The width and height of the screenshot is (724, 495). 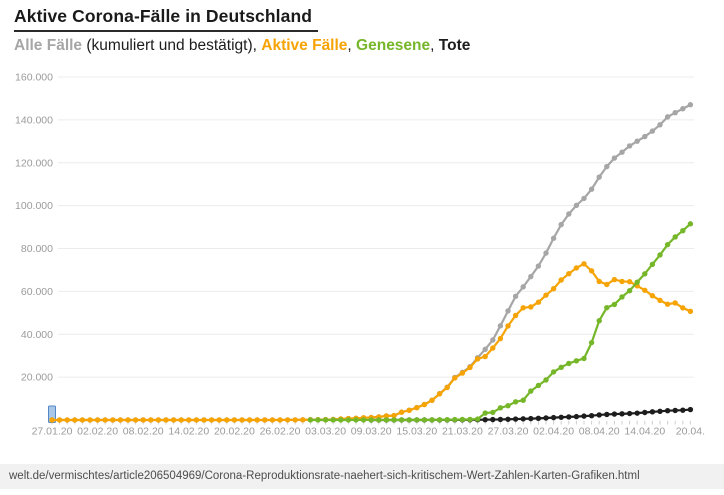 I want to click on y-axis-label: 140.000, so click(x=34, y=120).